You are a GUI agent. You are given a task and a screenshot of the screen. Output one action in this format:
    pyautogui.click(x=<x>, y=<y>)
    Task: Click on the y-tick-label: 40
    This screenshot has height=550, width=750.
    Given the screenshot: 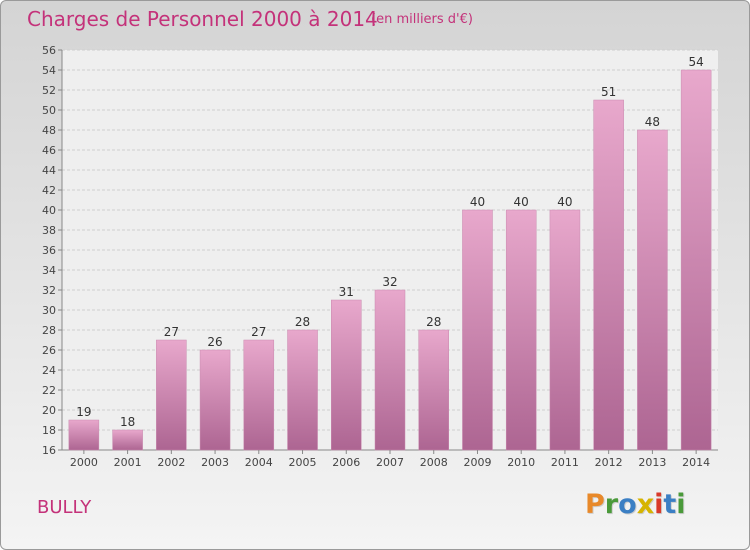 What is the action you would take?
    pyautogui.click(x=49, y=210)
    